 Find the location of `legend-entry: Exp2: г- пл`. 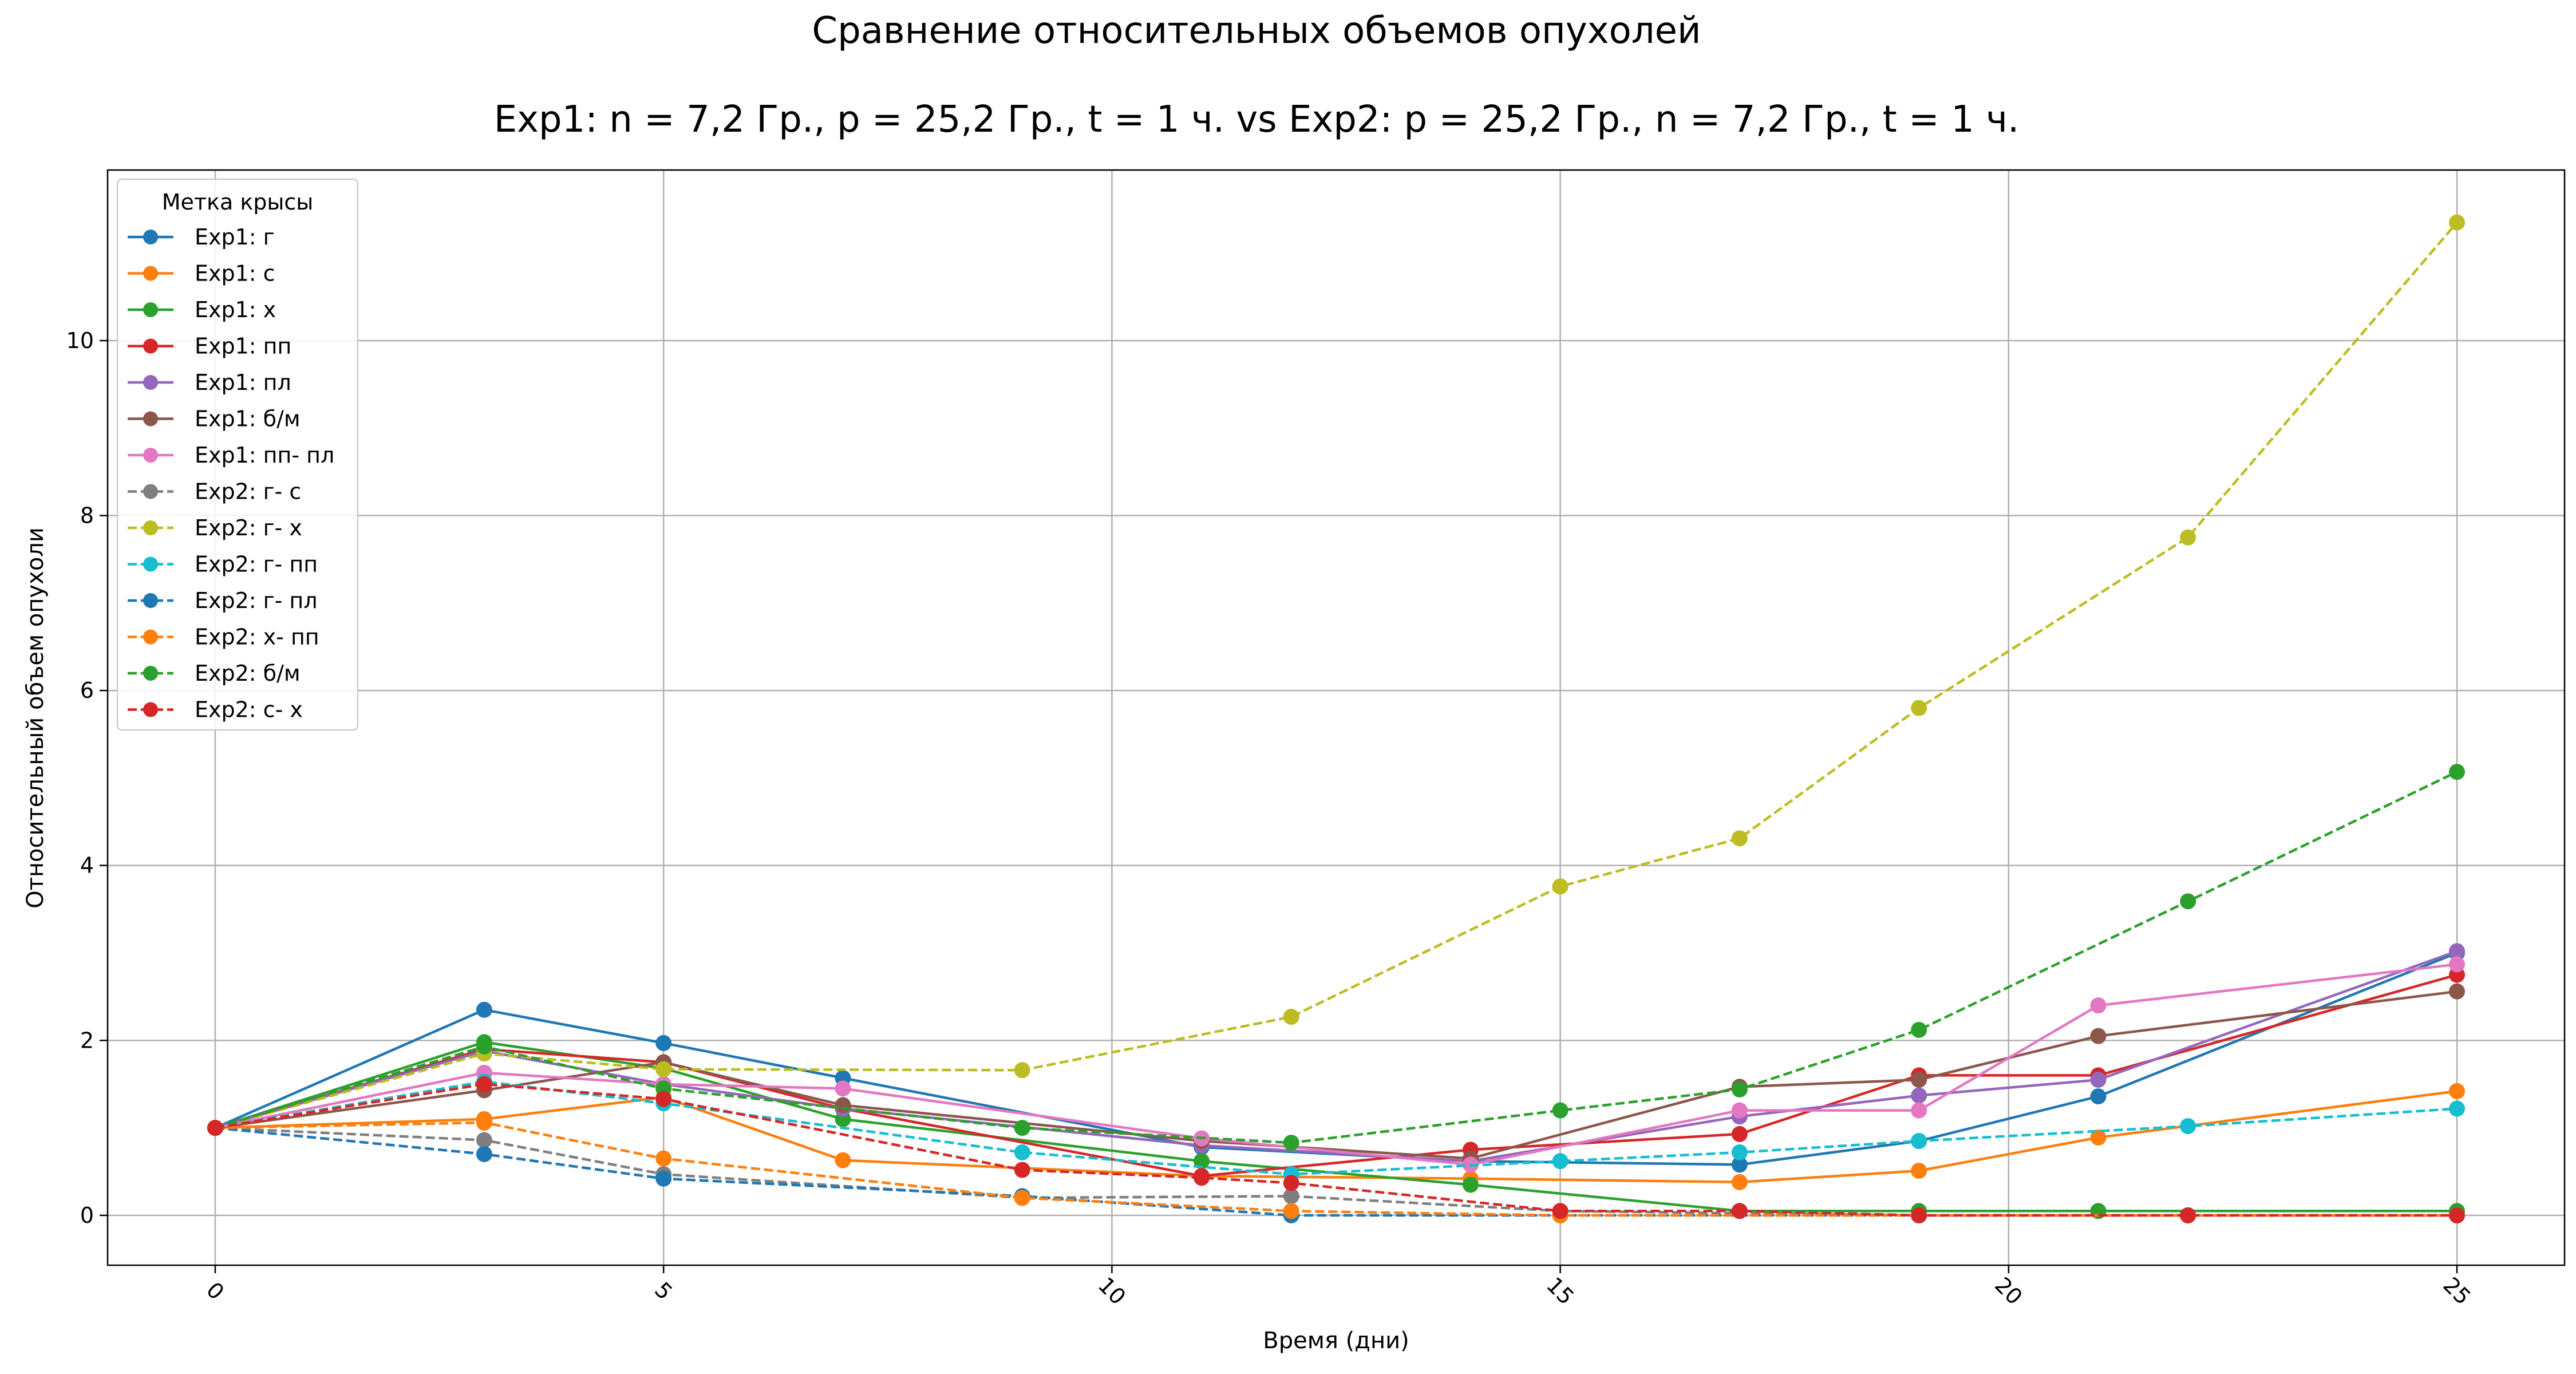

legend-entry: Exp2: г- пл is located at coordinates (256, 601).